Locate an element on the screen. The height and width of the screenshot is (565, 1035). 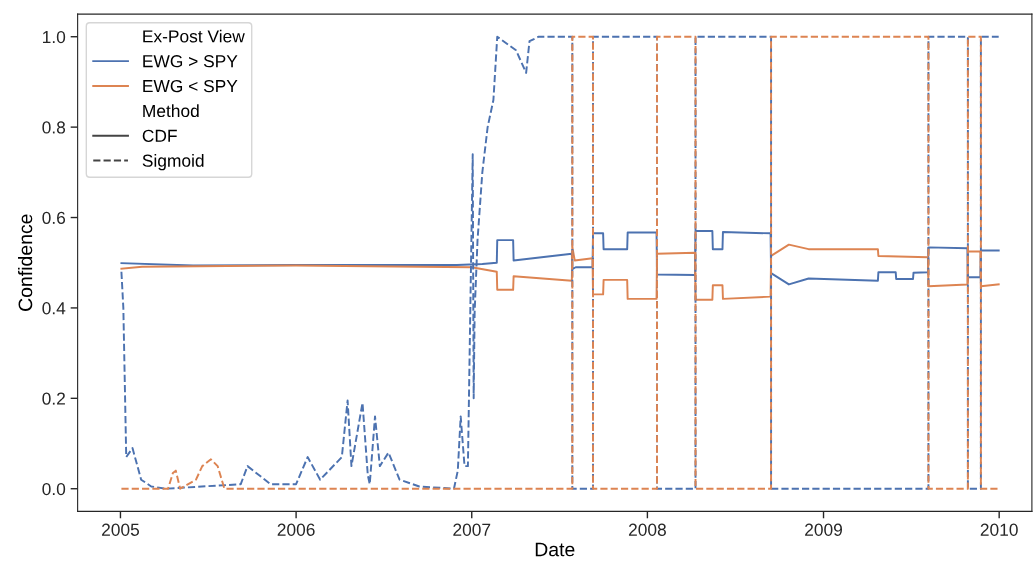
y-axis-title: Confidence is located at coordinates (25, 262).